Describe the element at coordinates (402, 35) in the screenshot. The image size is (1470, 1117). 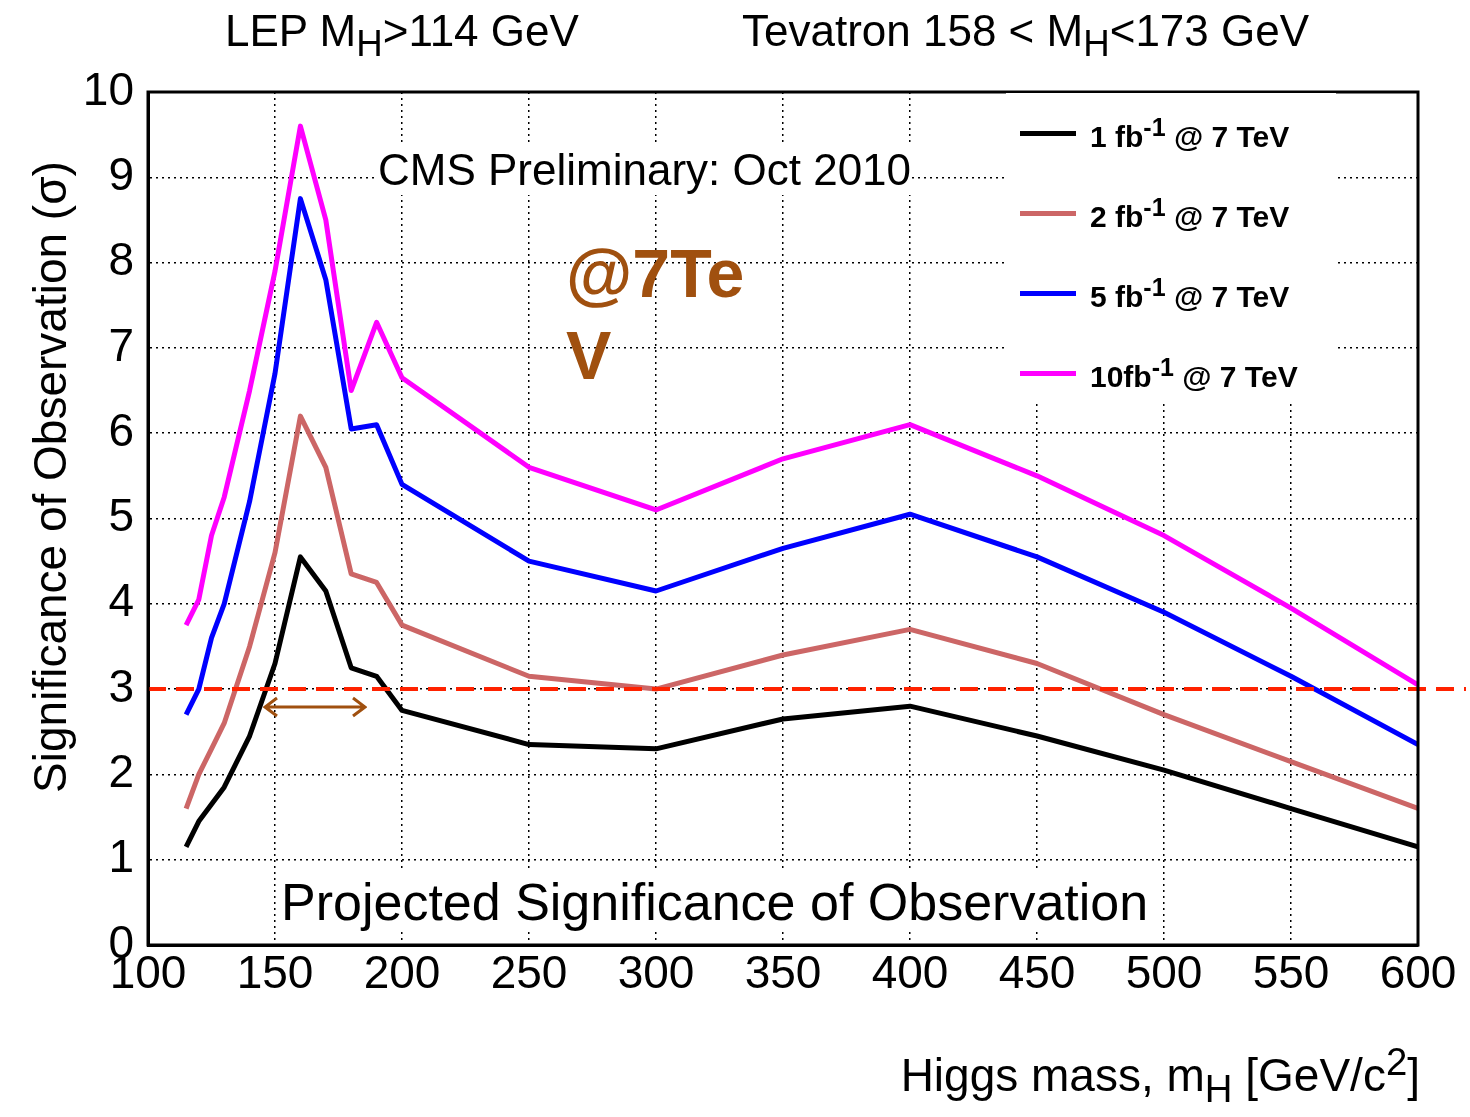
I see `text: LEP M$_{H}$>114 GeV` at that location.